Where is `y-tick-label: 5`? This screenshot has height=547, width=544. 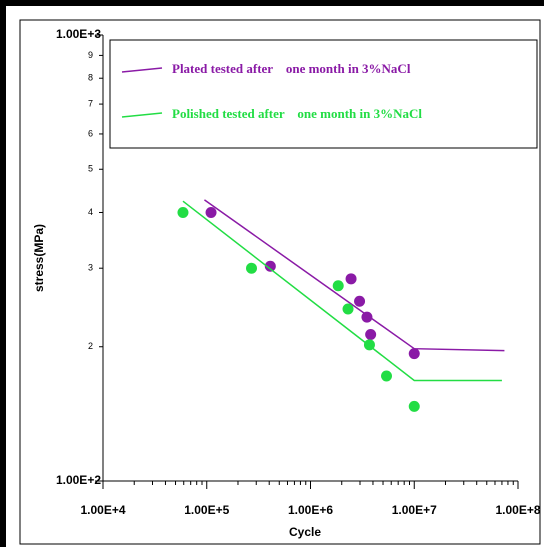 y-tick-label: 5 is located at coordinates (90, 169).